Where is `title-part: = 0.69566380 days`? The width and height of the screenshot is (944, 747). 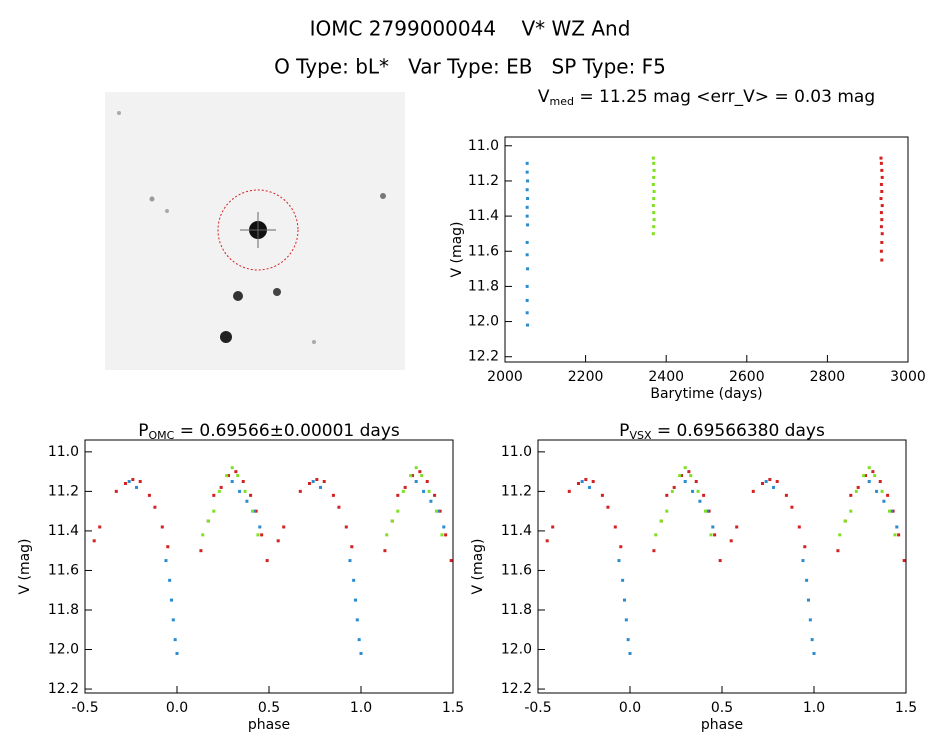 title-part: = 0.69566380 days is located at coordinates (737, 431).